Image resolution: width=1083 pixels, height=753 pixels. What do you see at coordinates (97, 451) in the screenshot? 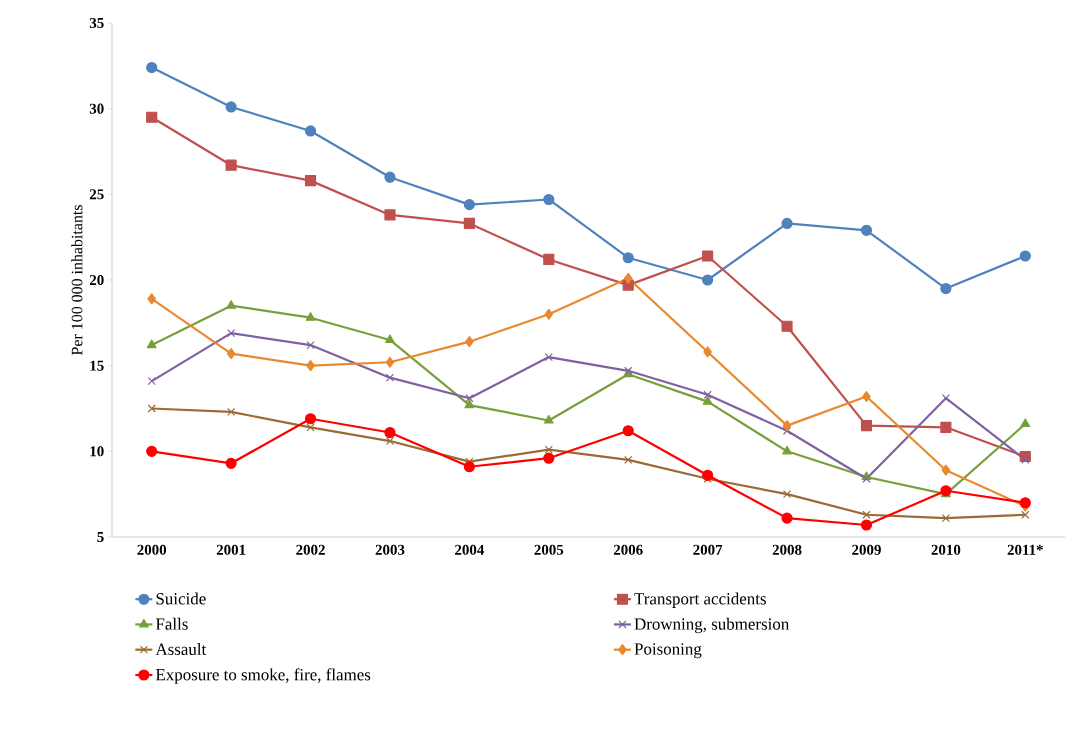
I see `y-tick-label: 10` at bounding box center [97, 451].